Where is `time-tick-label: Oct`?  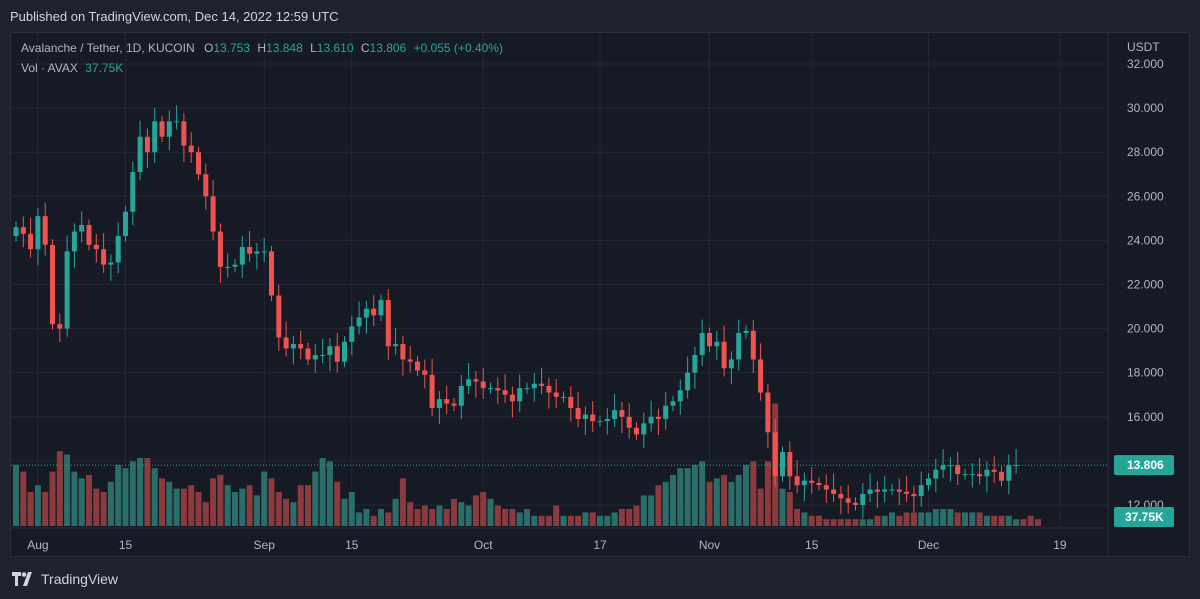
time-tick-label: Oct is located at coordinates (483, 545).